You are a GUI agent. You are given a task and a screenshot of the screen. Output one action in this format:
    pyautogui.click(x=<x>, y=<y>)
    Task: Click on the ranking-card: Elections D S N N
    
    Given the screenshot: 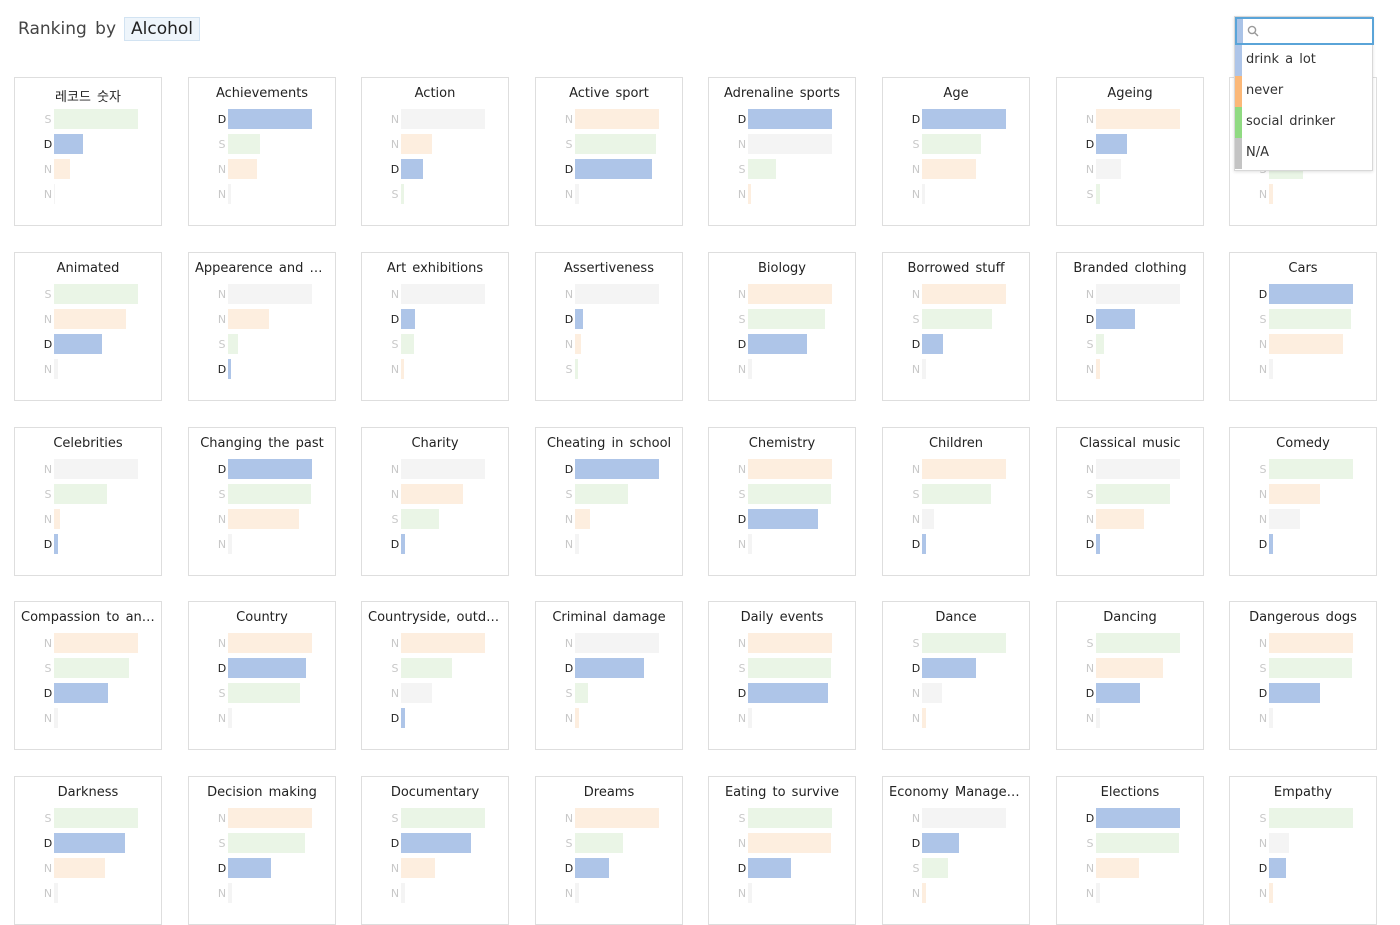 What is the action you would take?
    pyautogui.click(x=1130, y=850)
    